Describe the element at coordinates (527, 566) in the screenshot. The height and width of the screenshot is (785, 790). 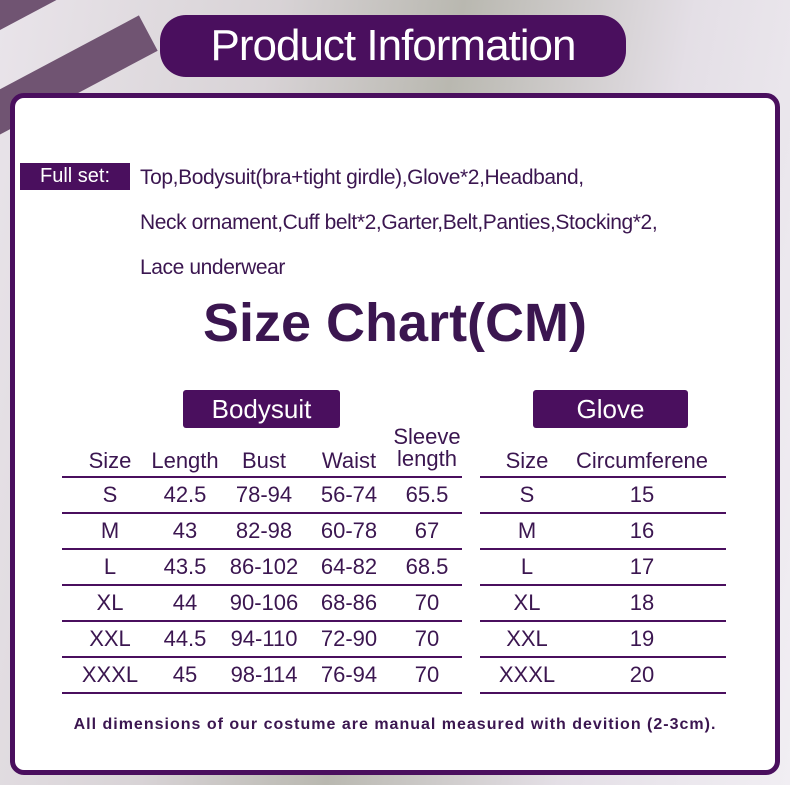
I see `glove-cell: L` at that location.